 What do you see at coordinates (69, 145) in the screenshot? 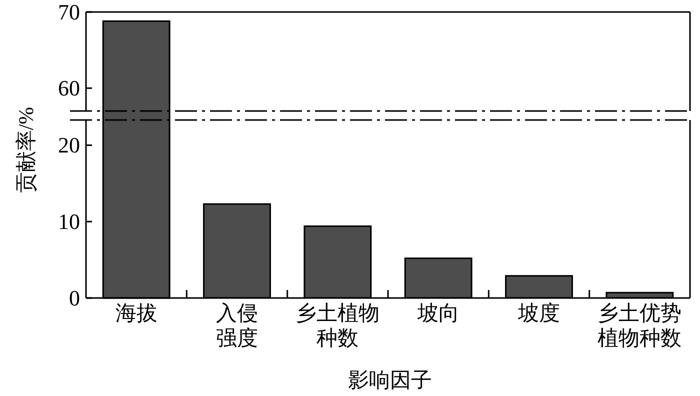
I see `y-tick-label: 20` at bounding box center [69, 145].